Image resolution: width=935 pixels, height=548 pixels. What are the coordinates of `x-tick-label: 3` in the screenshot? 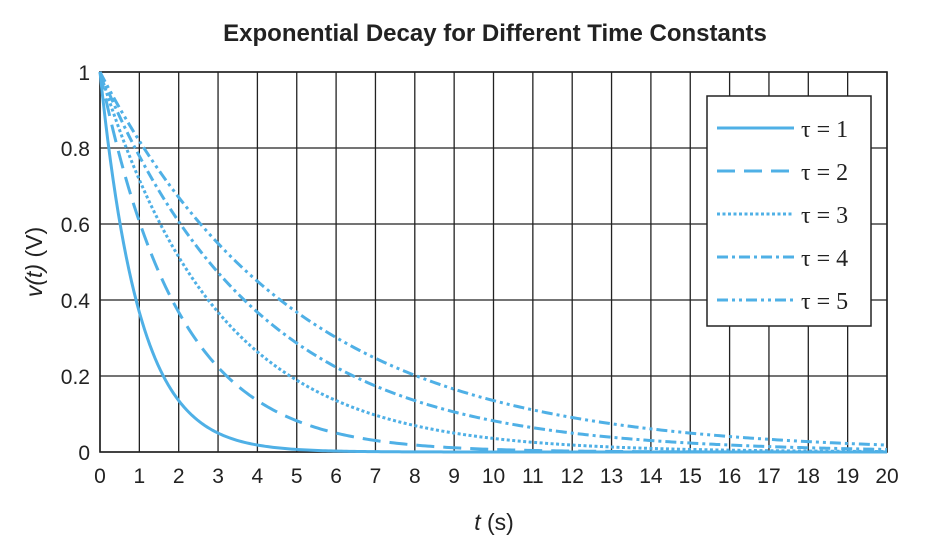 It's located at (218, 476).